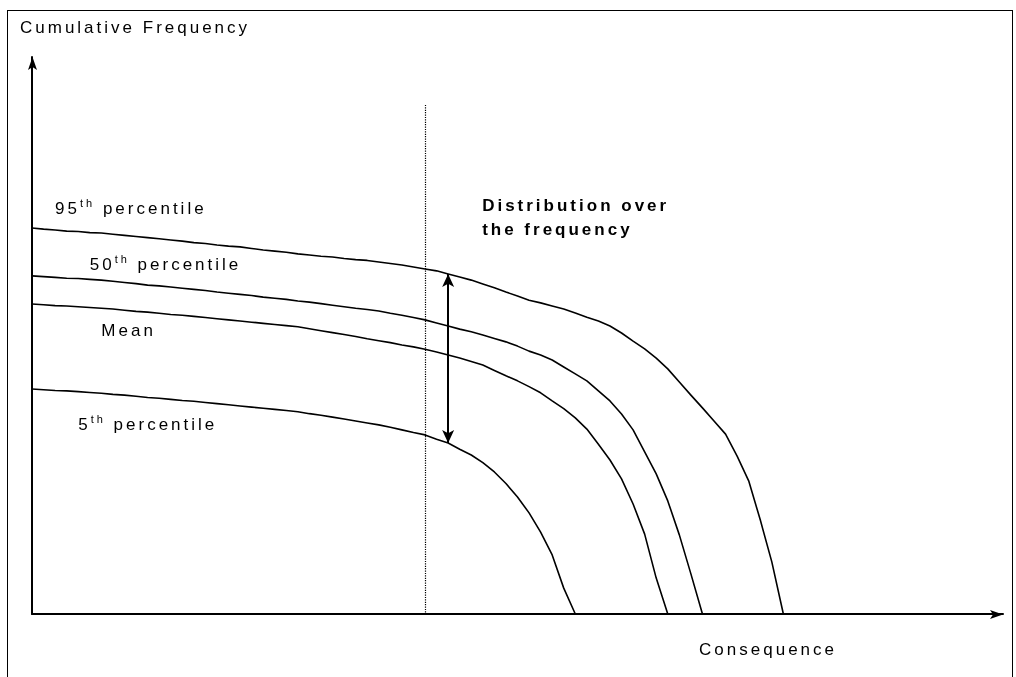  Describe the element at coordinates (576, 218) in the screenshot. I see `annotation: Distribution over the frequency` at that location.